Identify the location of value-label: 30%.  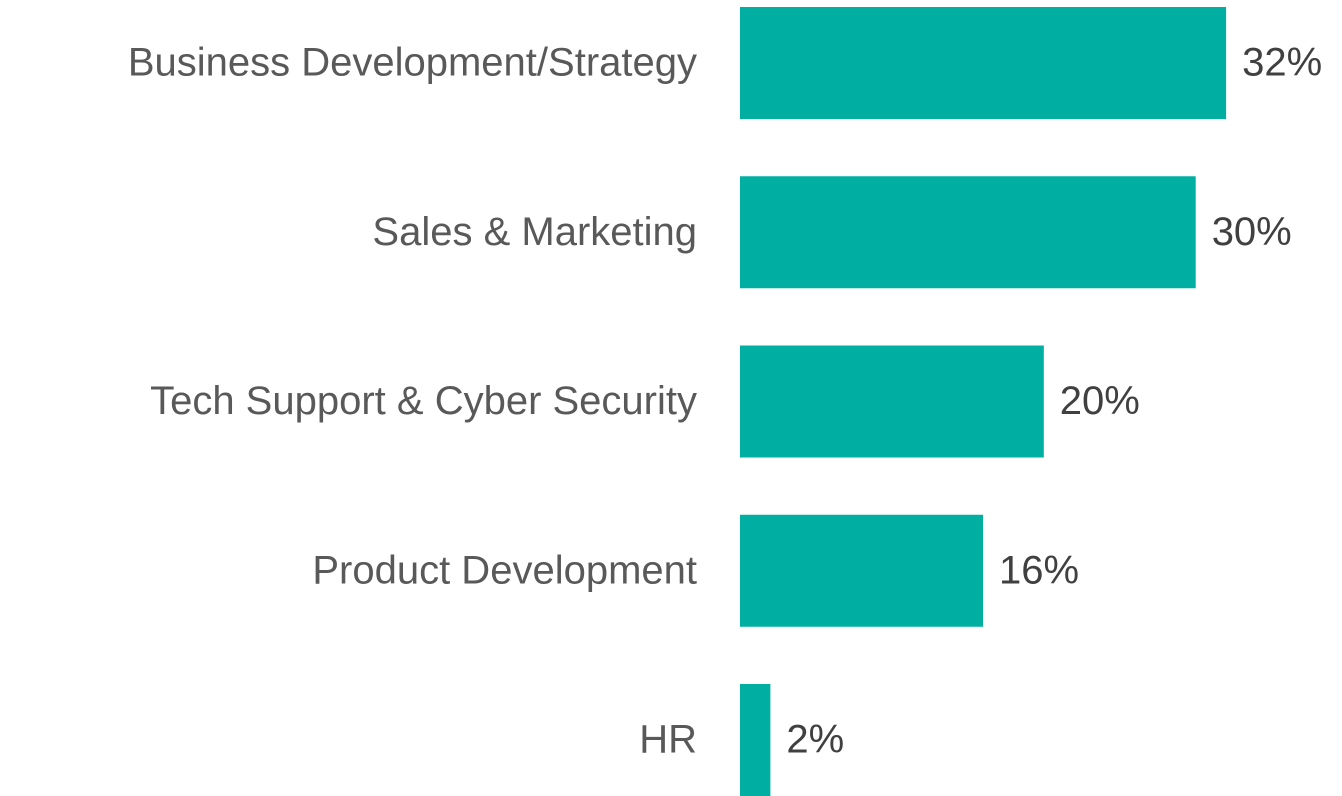
(1252, 232).